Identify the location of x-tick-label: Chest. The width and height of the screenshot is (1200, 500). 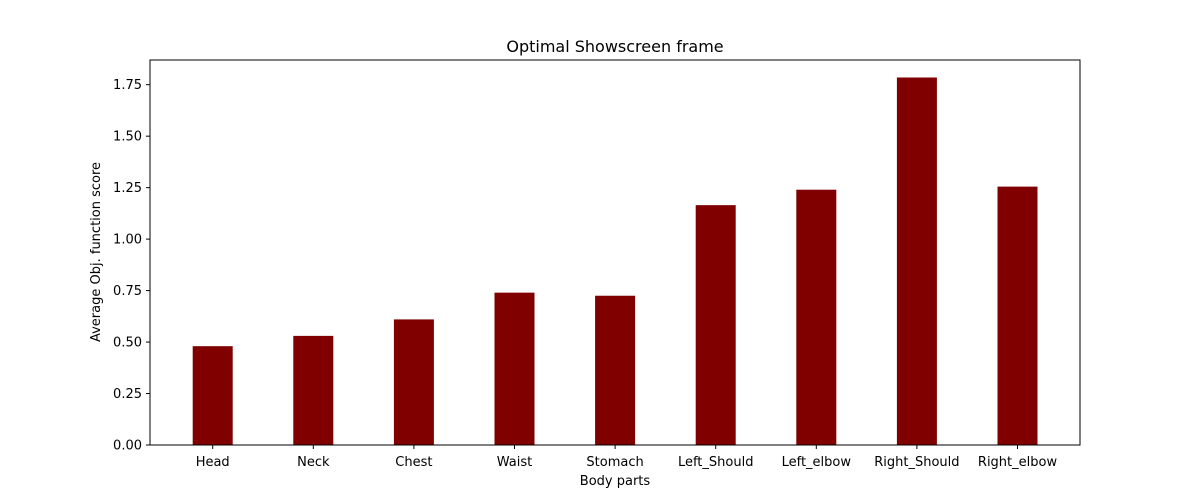
(413, 462).